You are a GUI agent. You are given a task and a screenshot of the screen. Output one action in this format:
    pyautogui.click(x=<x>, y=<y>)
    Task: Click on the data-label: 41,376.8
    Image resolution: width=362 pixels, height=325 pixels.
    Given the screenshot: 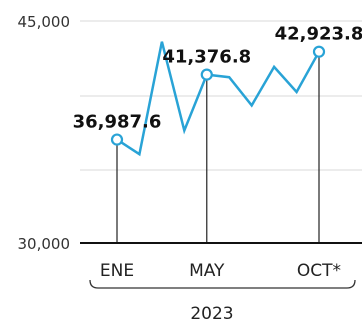 What is the action you would take?
    pyautogui.click(x=206, y=57)
    